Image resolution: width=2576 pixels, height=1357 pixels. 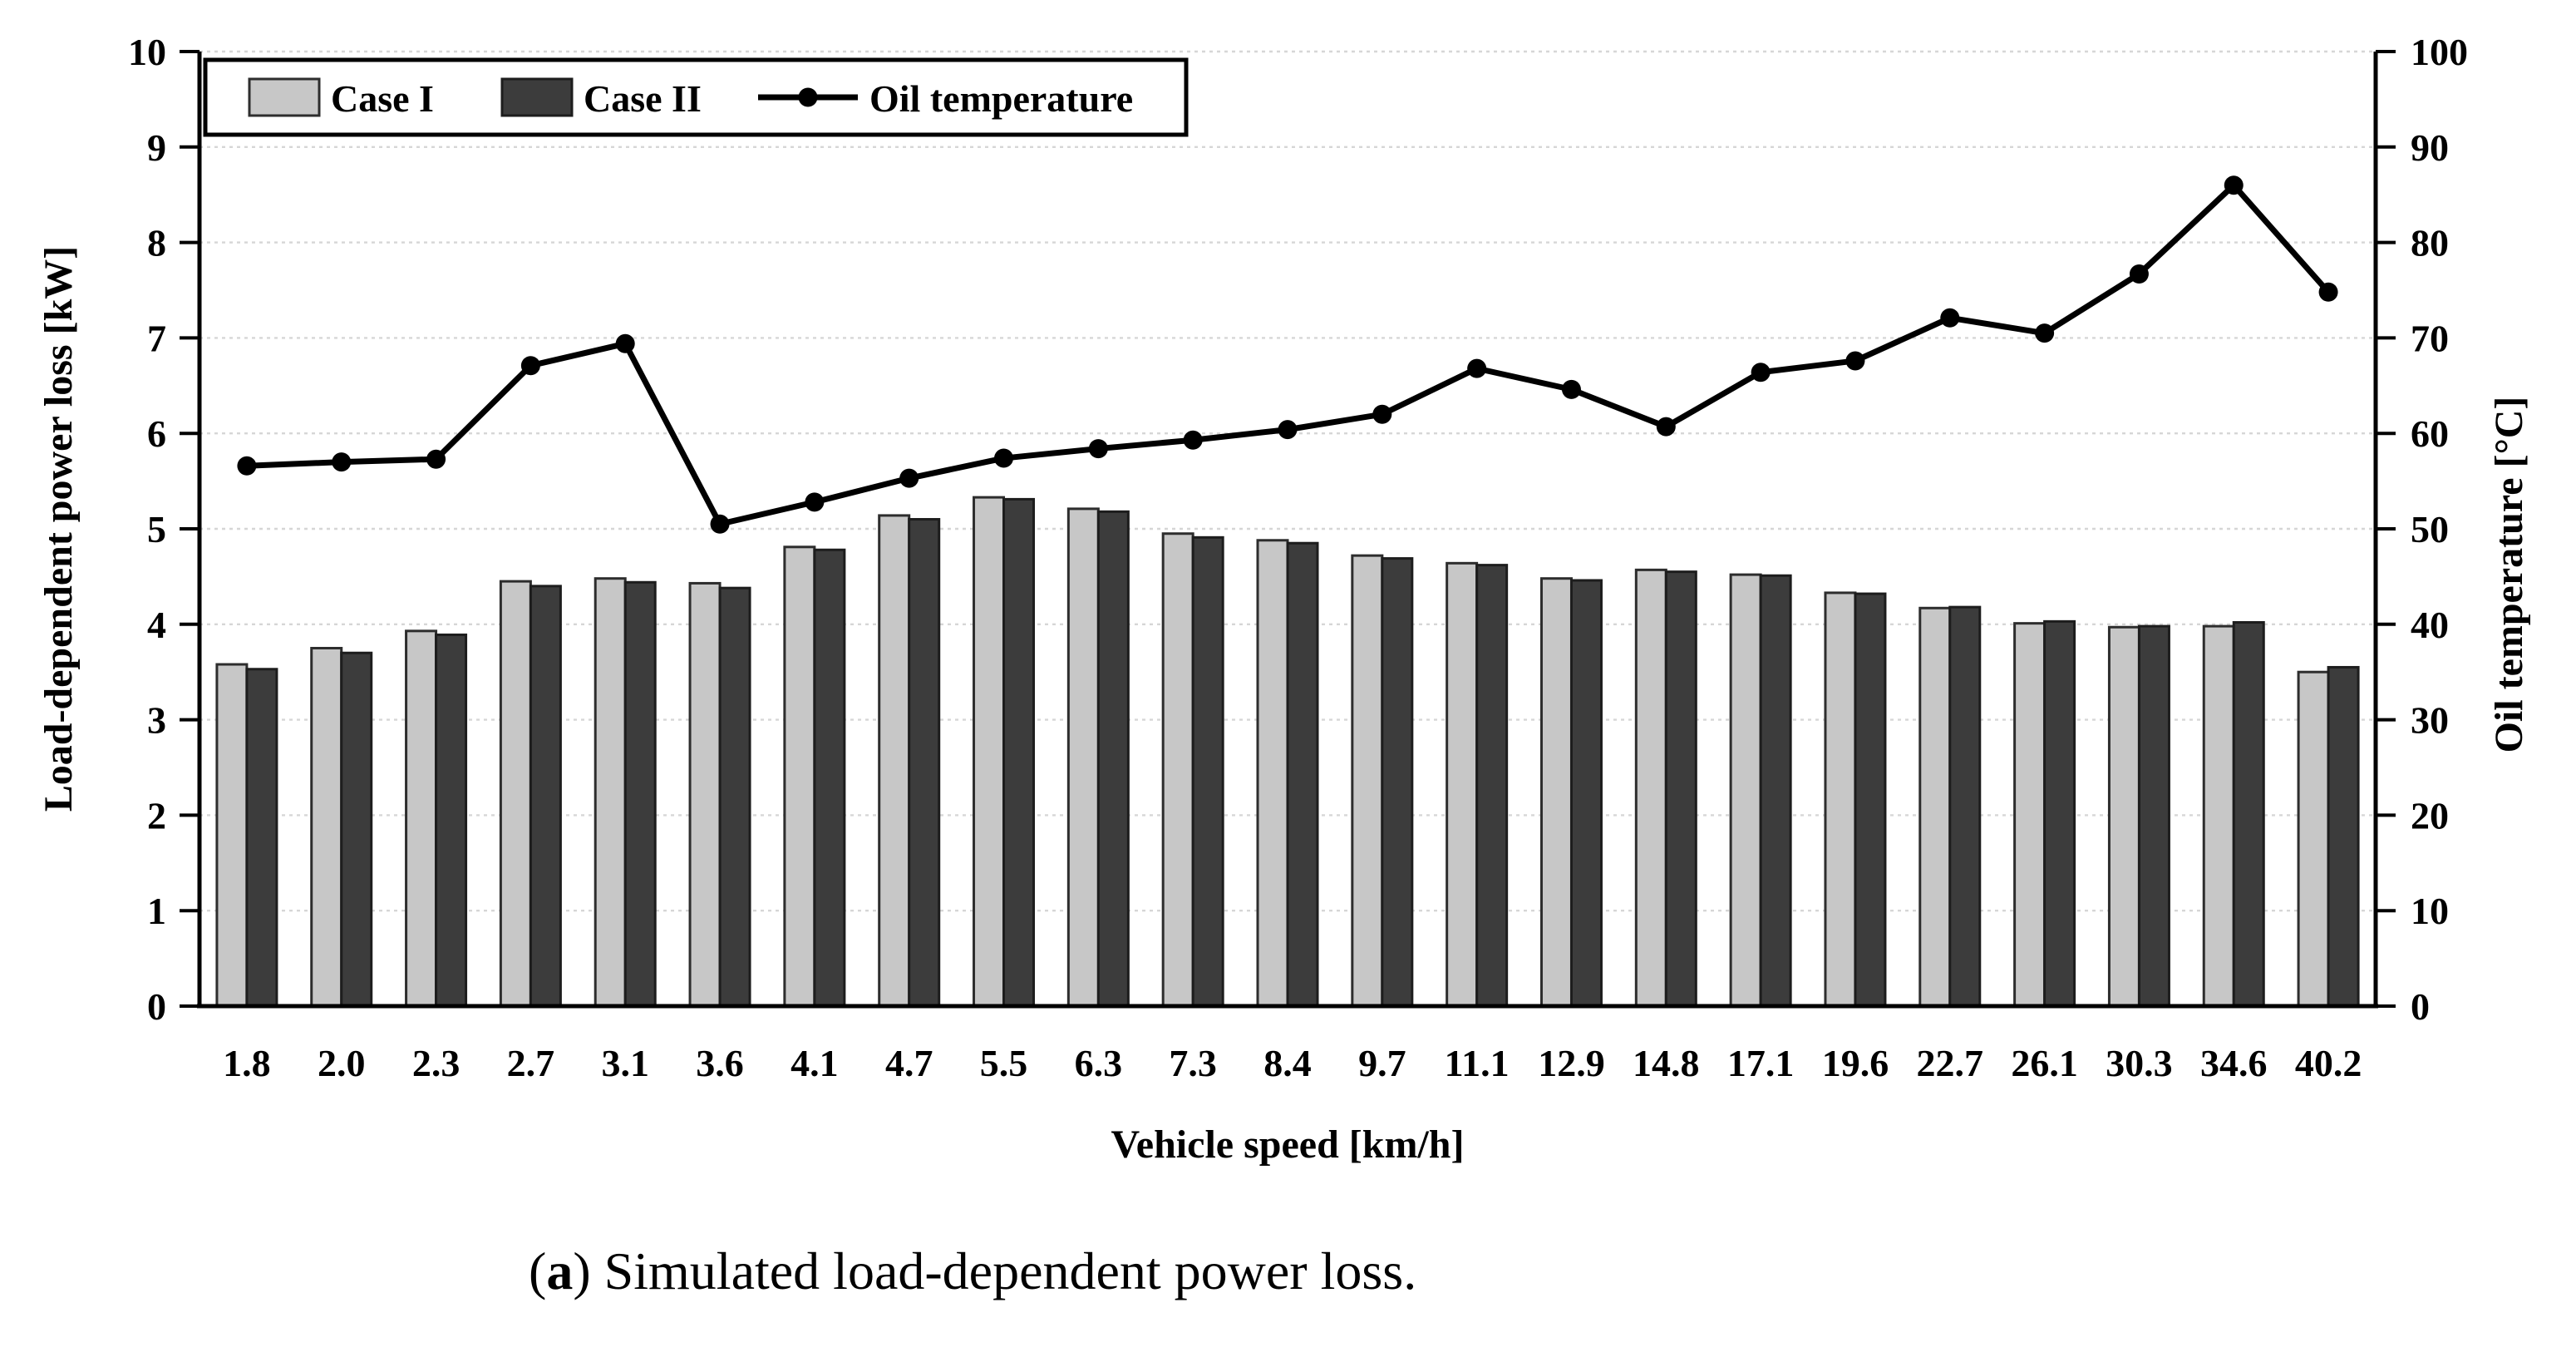 I want to click on legend-label-case-ii: Case II, so click(x=643, y=99).